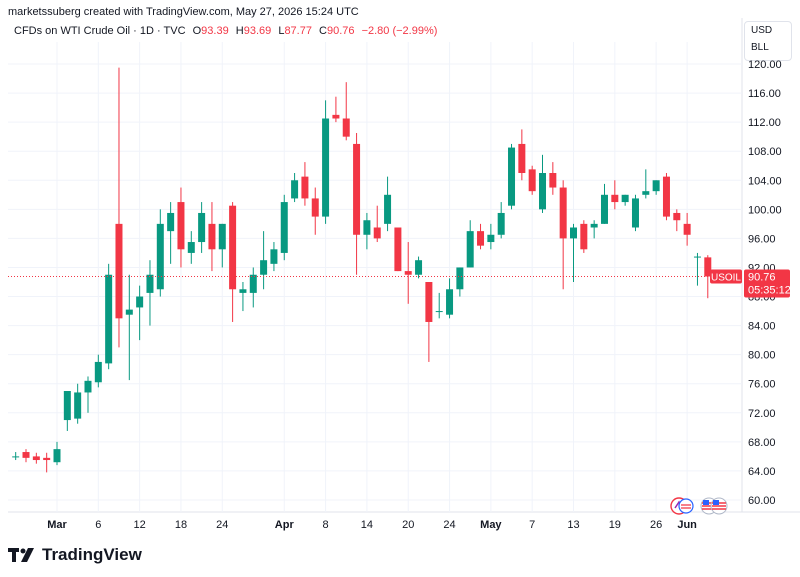 The width and height of the screenshot is (800, 577). I want to click on tradingview-logo-icon, so click(21, 555).